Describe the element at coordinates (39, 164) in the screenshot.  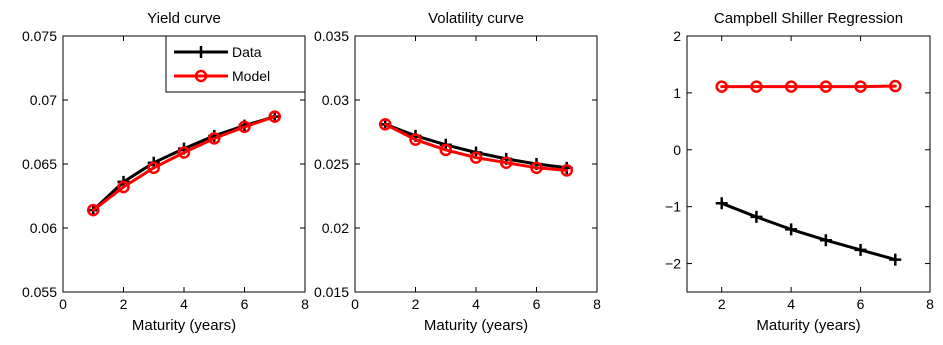
I see `y-tick-label: 0.065` at that location.